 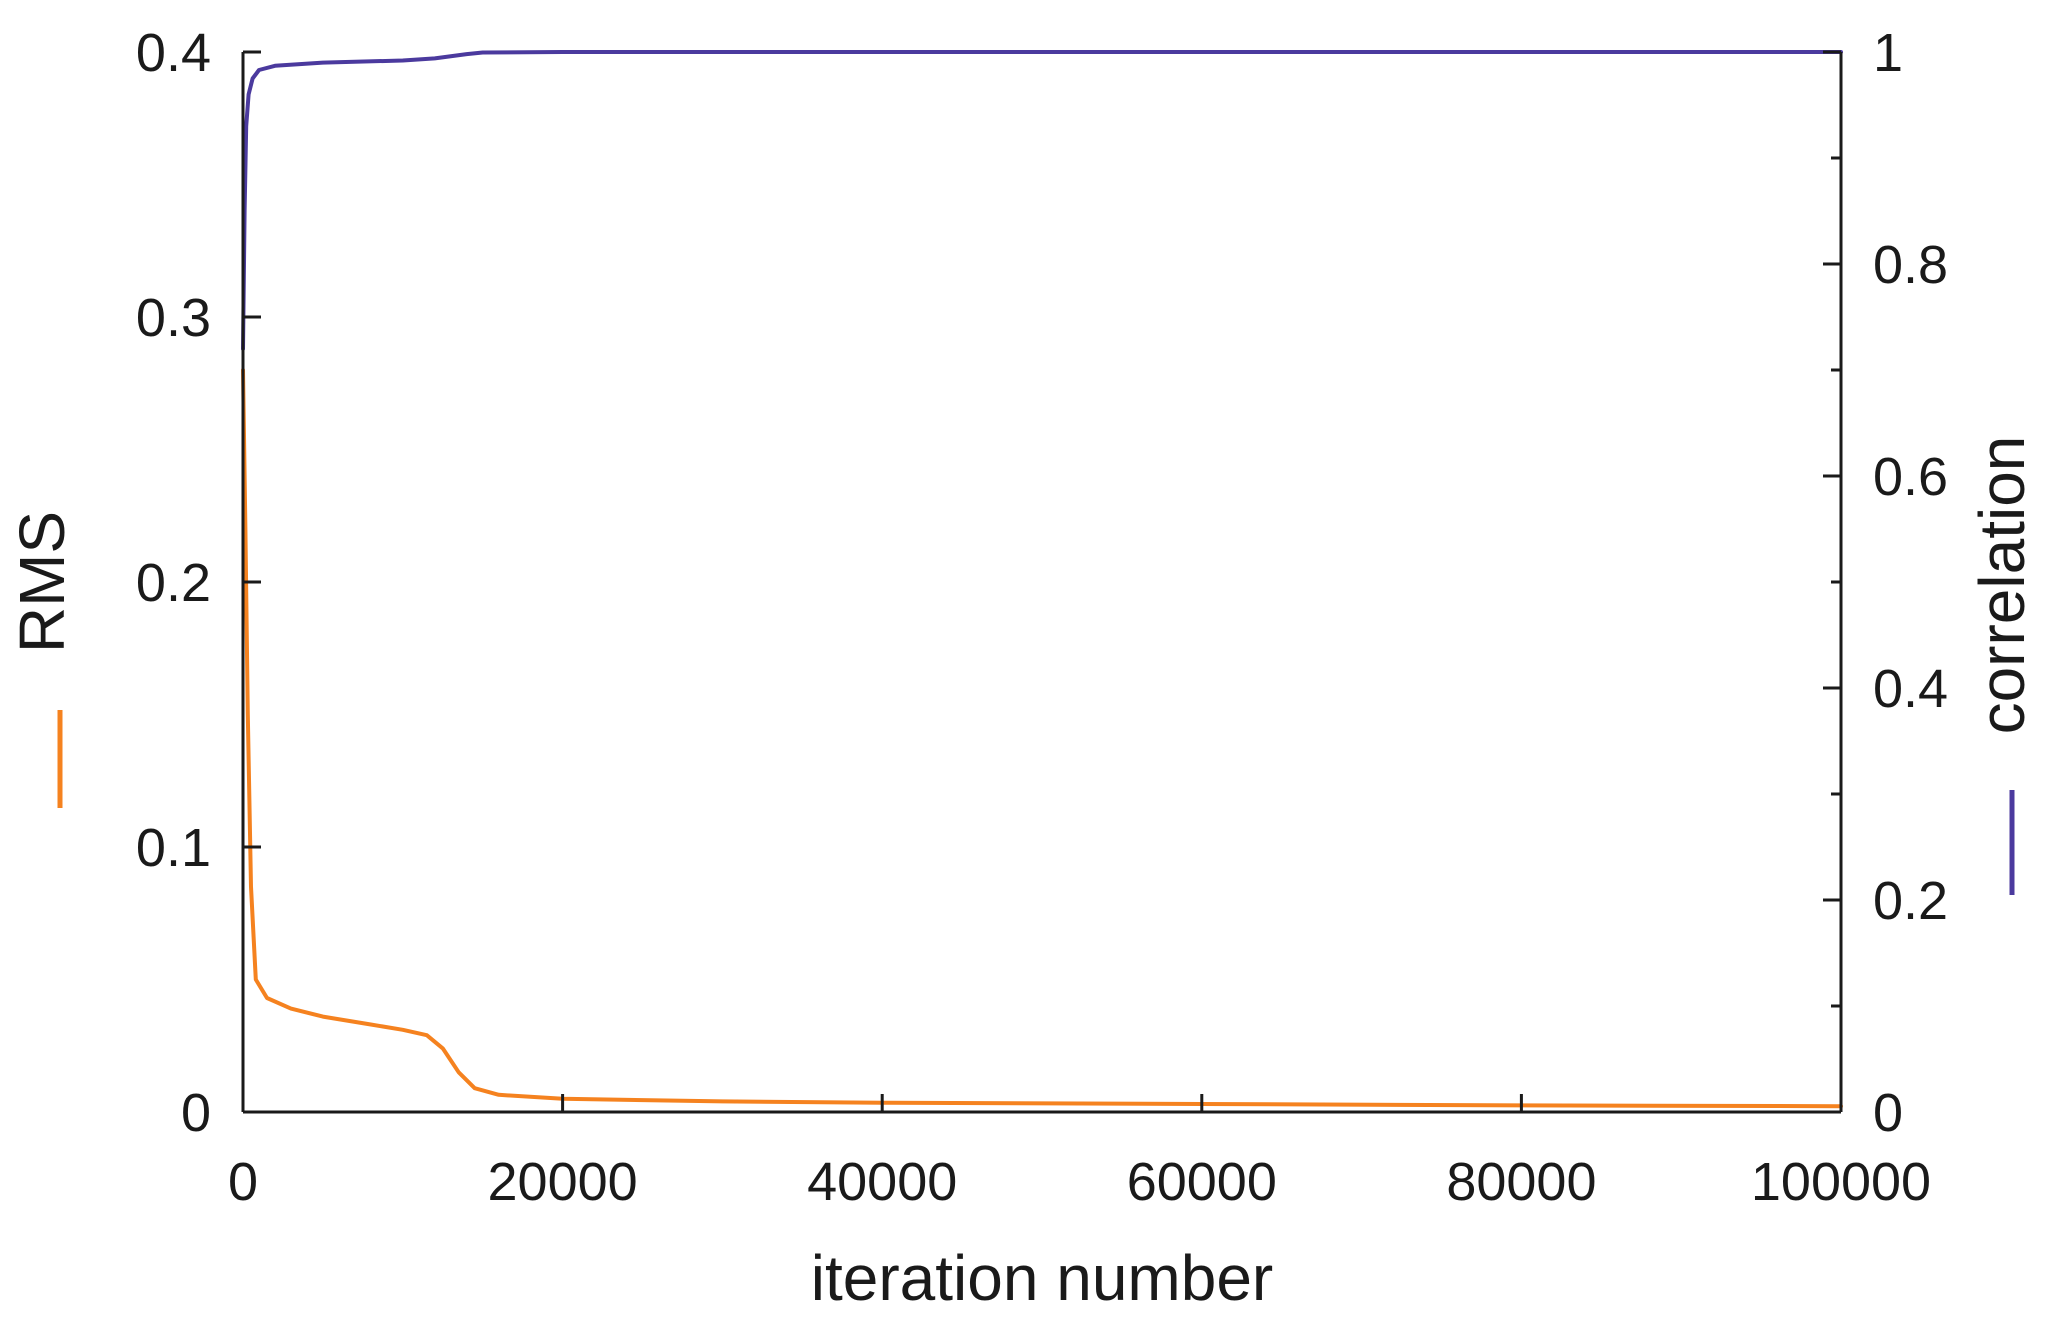 I want to click on y-tick-label: 0, so click(x=196, y=1113).